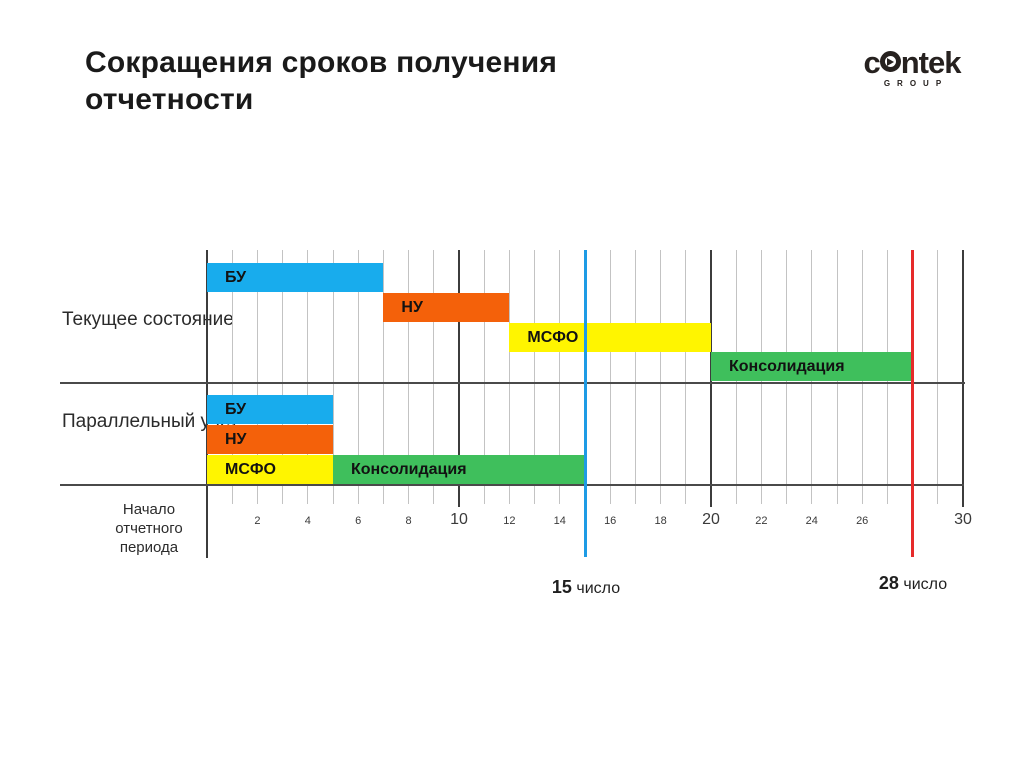 The height and width of the screenshot is (768, 1024). What do you see at coordinates (925, 584) in the screenshot?
I see `marker-day28-unit: число` at bounding box center [925, 584].